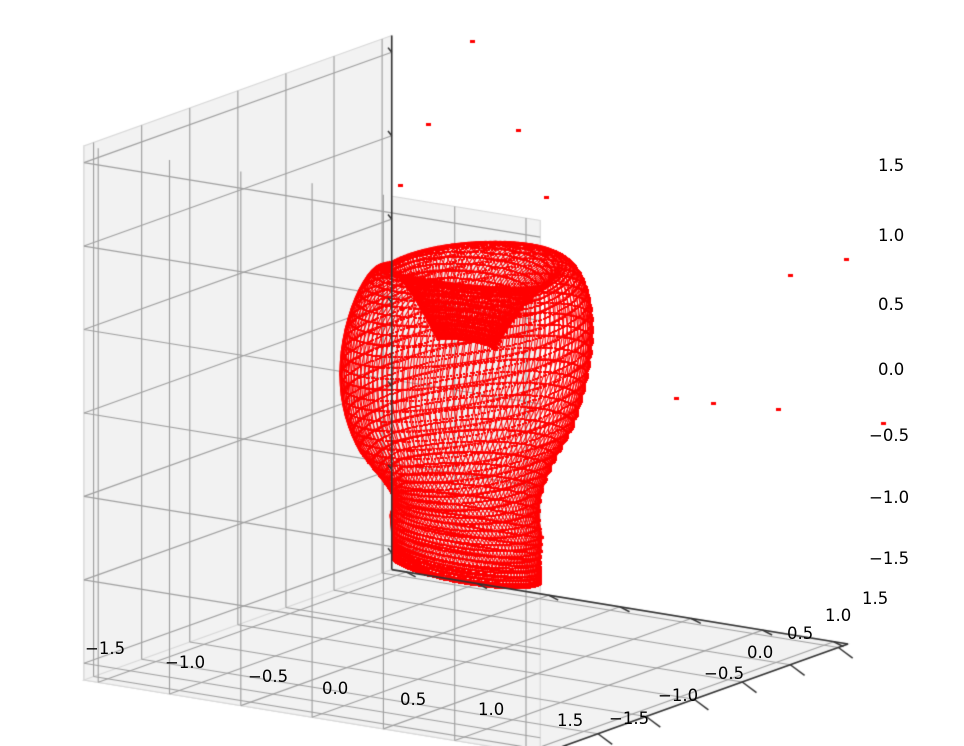  Describe the element at coordinates (678, 695) in the screenshot. I see `y-axis-tick-label: −1.0` at that location.